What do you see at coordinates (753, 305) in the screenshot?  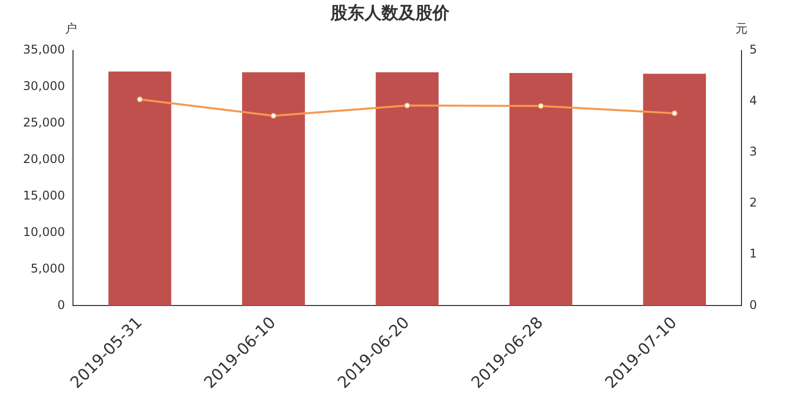 I see `y2-tick-label: 0` at bounding box center [753, 305].